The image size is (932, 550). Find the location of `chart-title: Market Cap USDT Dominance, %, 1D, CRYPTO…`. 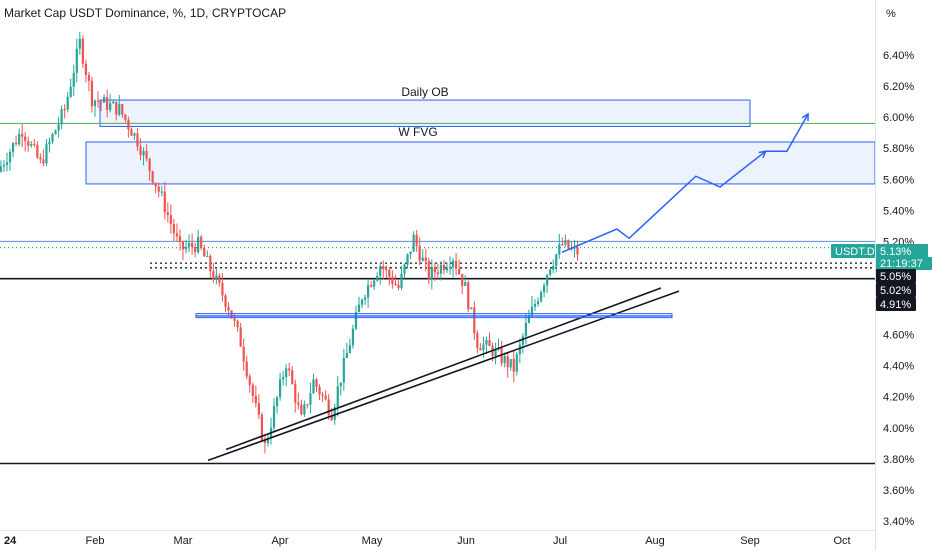

chart-title: Market Cap USDT Dominance, %, 1D, CRYPTO… is located at coordinates (145, 13).